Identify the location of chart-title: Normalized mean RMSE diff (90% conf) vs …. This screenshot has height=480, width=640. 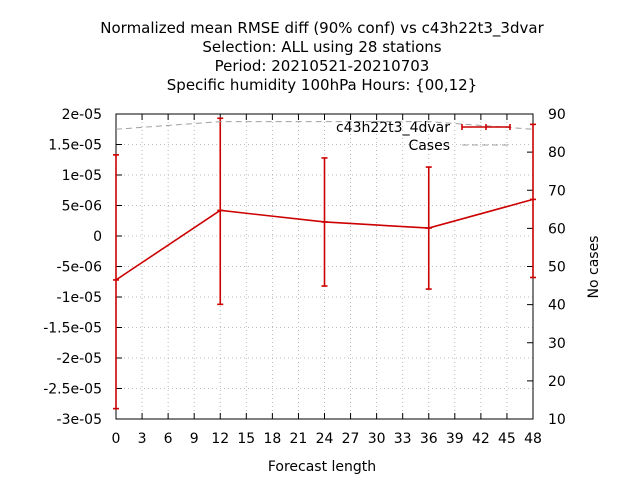
(322, 56).